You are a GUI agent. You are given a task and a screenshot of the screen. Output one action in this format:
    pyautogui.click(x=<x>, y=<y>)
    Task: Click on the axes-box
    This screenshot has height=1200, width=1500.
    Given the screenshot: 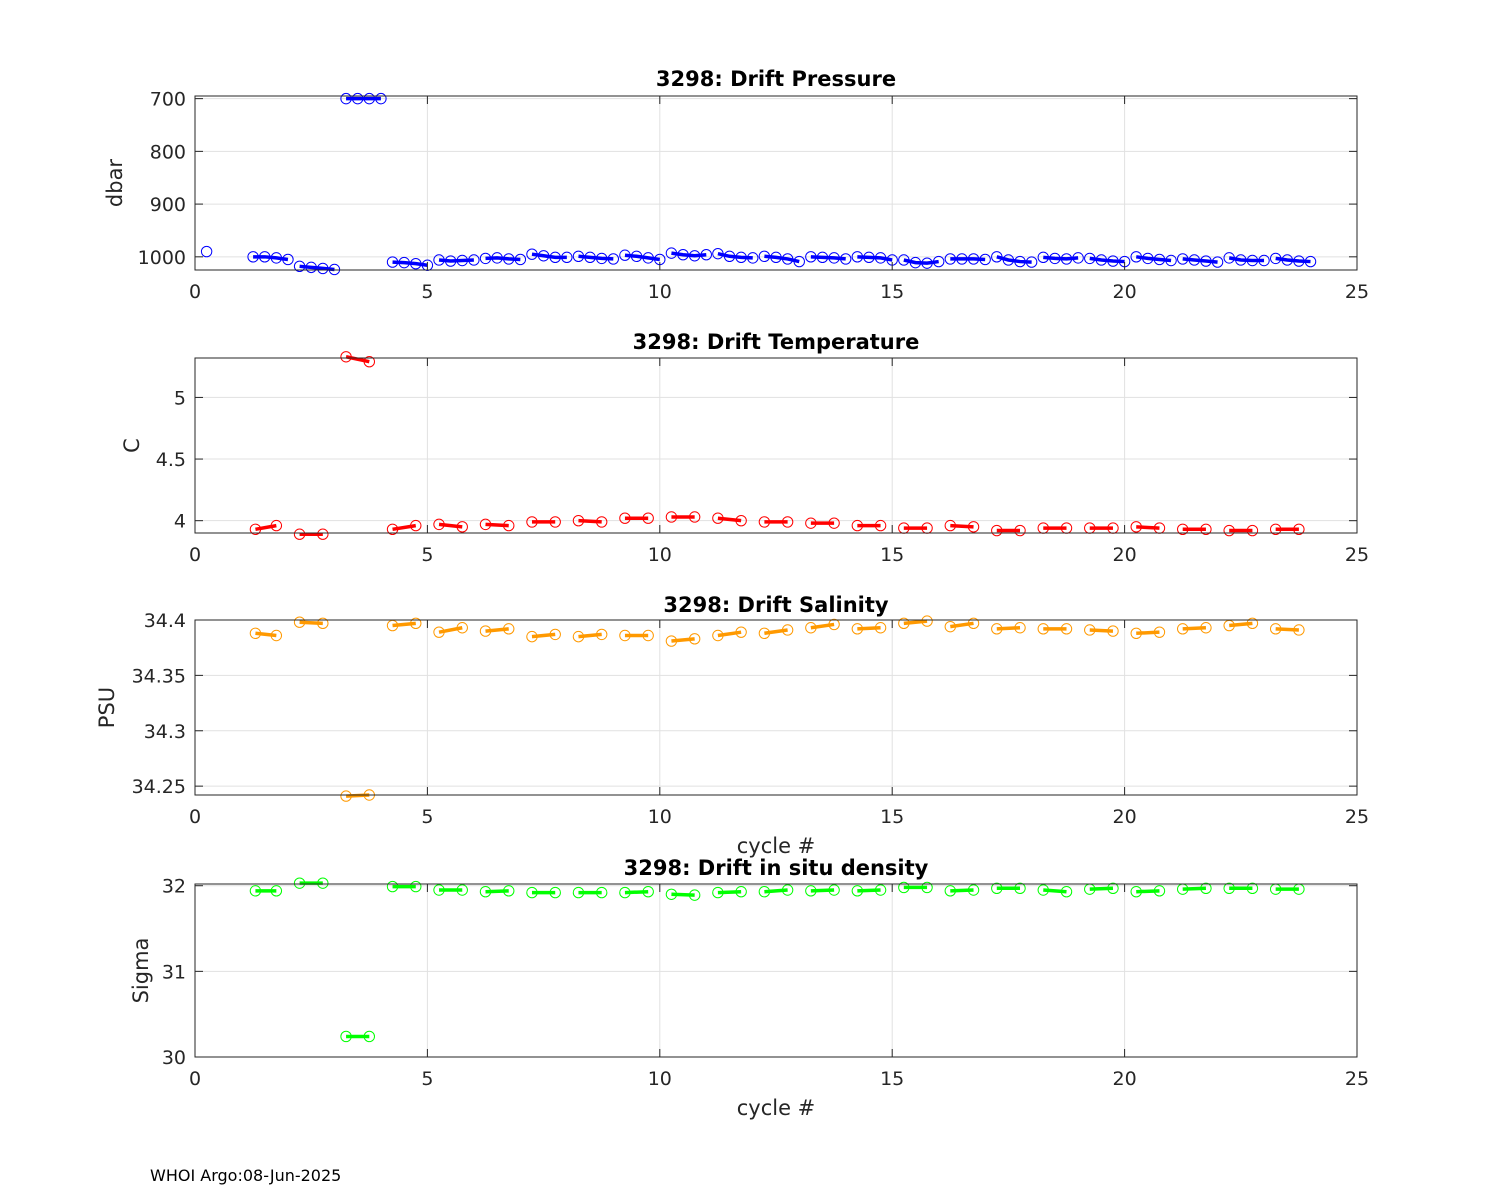 What is the action you would take?
    pyautogui.click(x=776, y=707)
    